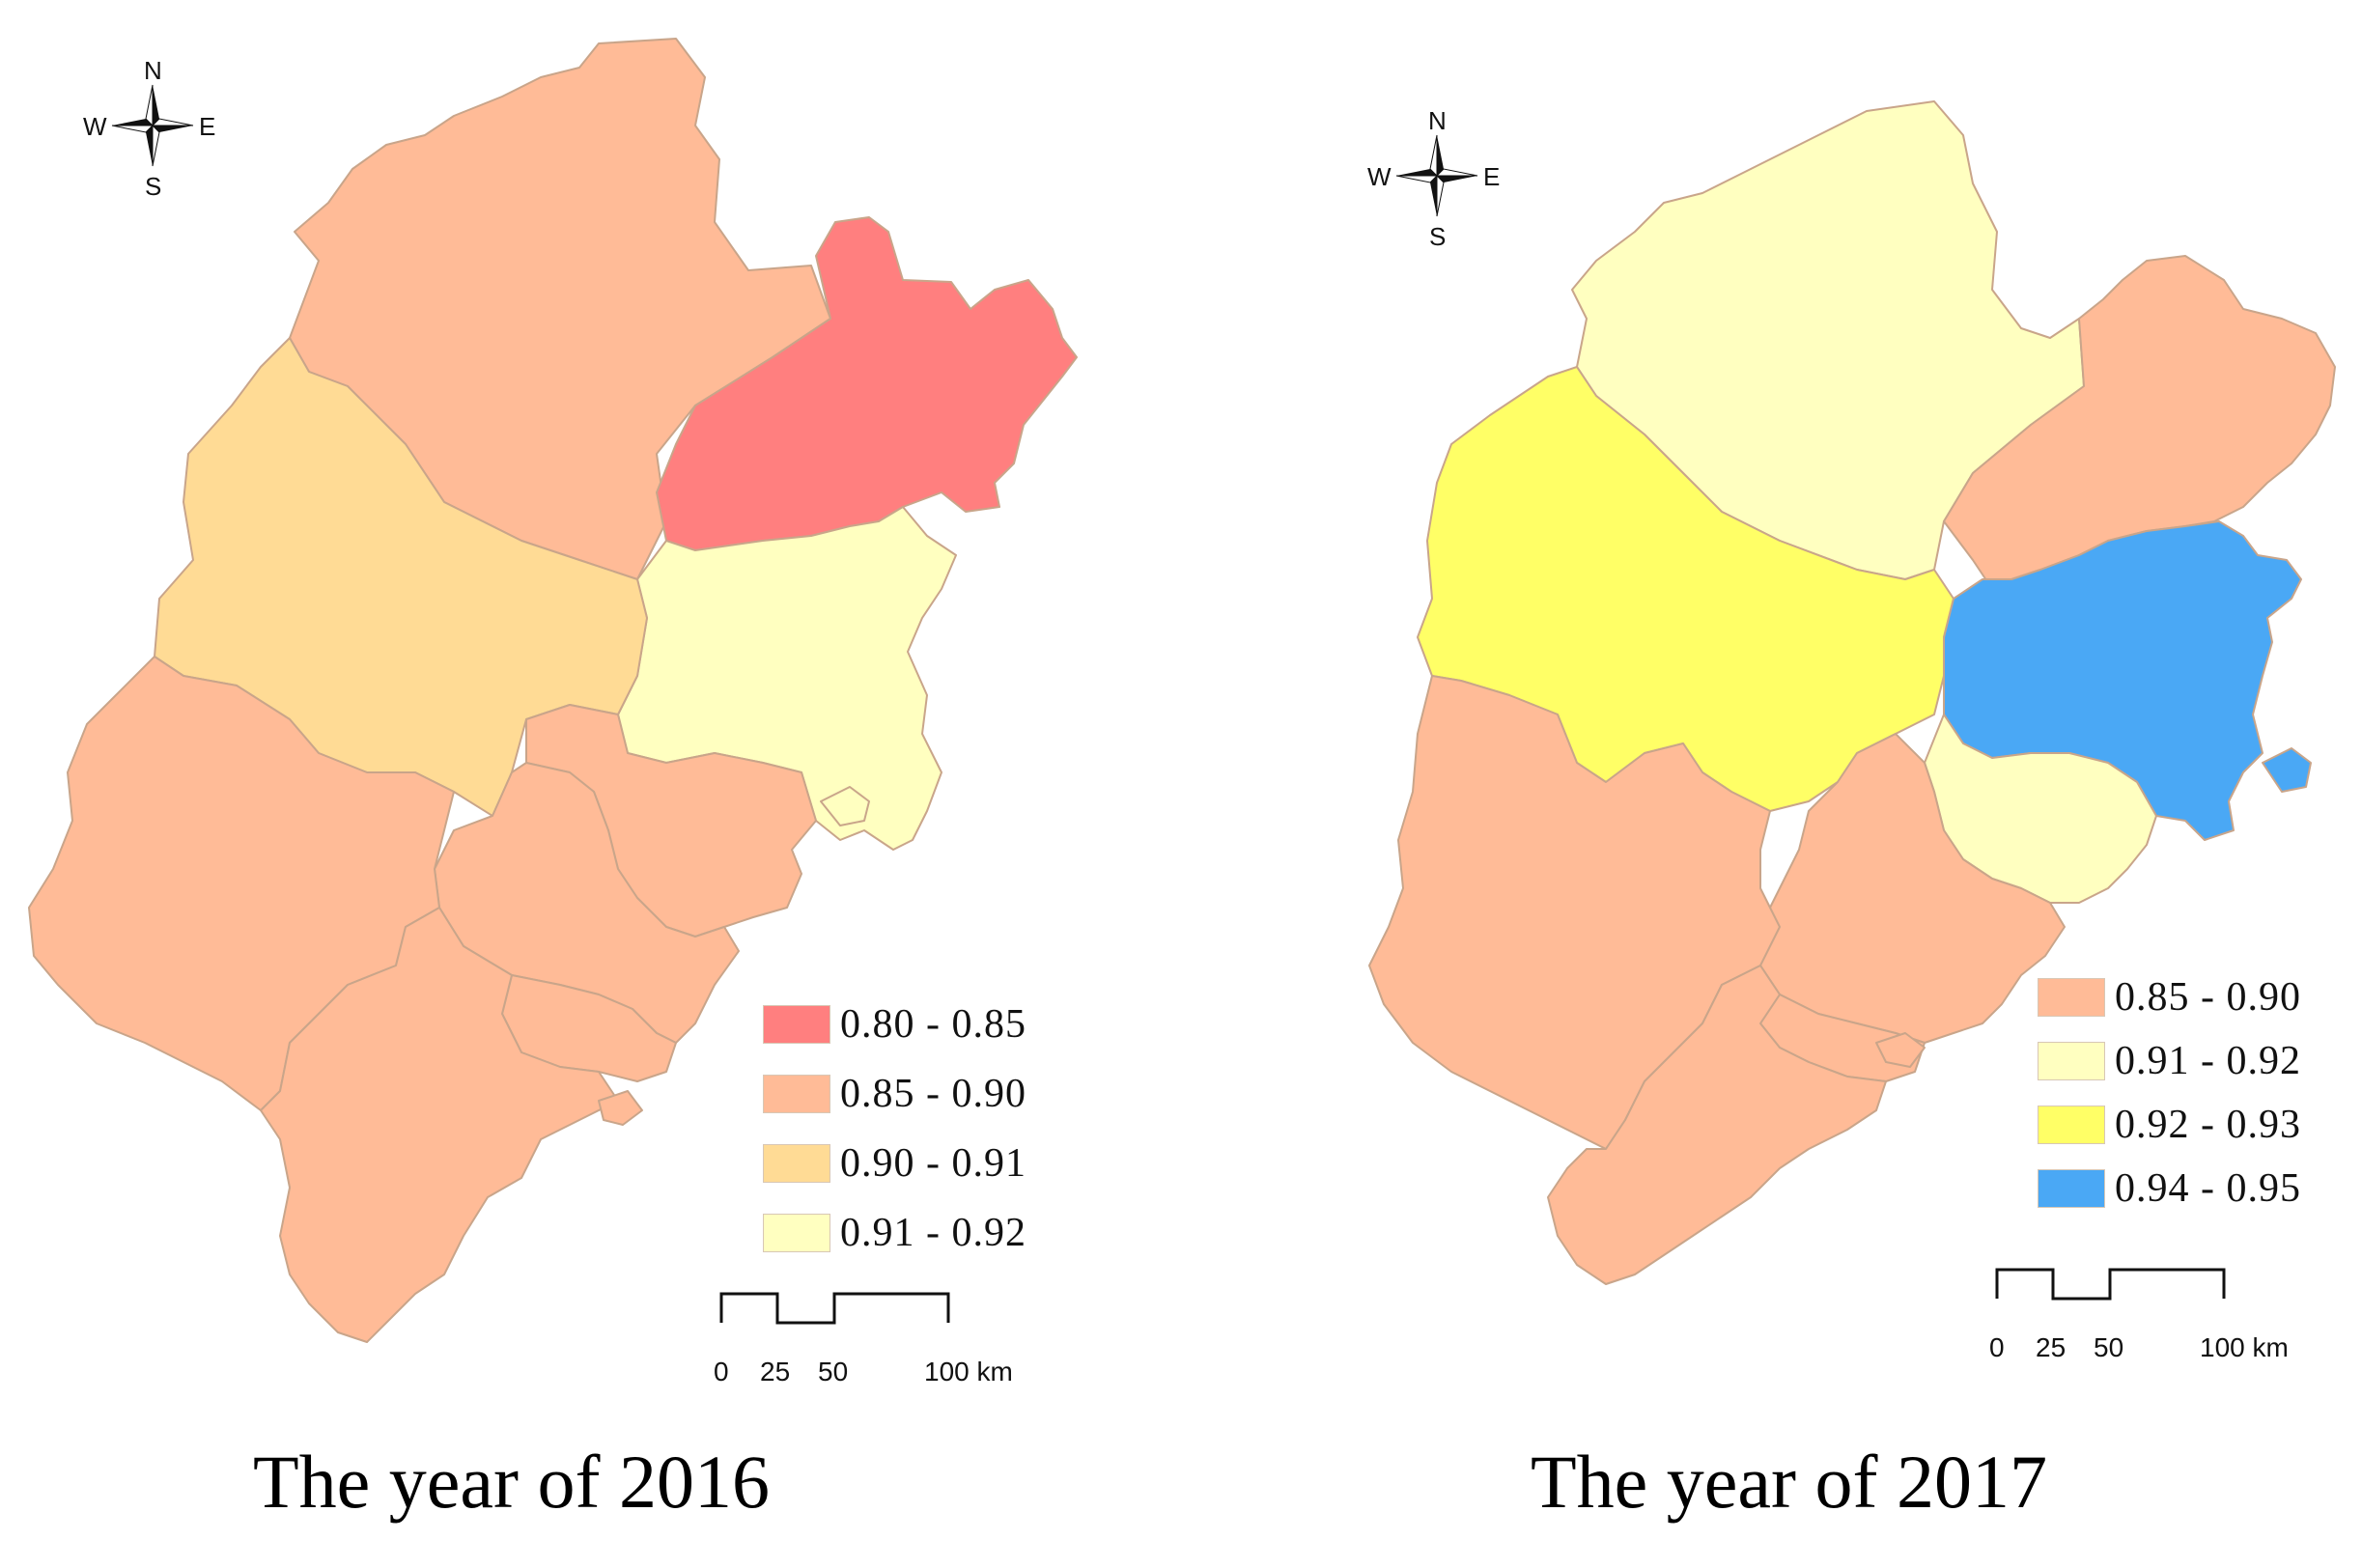 The height and width of the screenshot is (1568, 2362). I want to click on legend-item-2016: 0.85 - 0.90, so click(894, 1094).